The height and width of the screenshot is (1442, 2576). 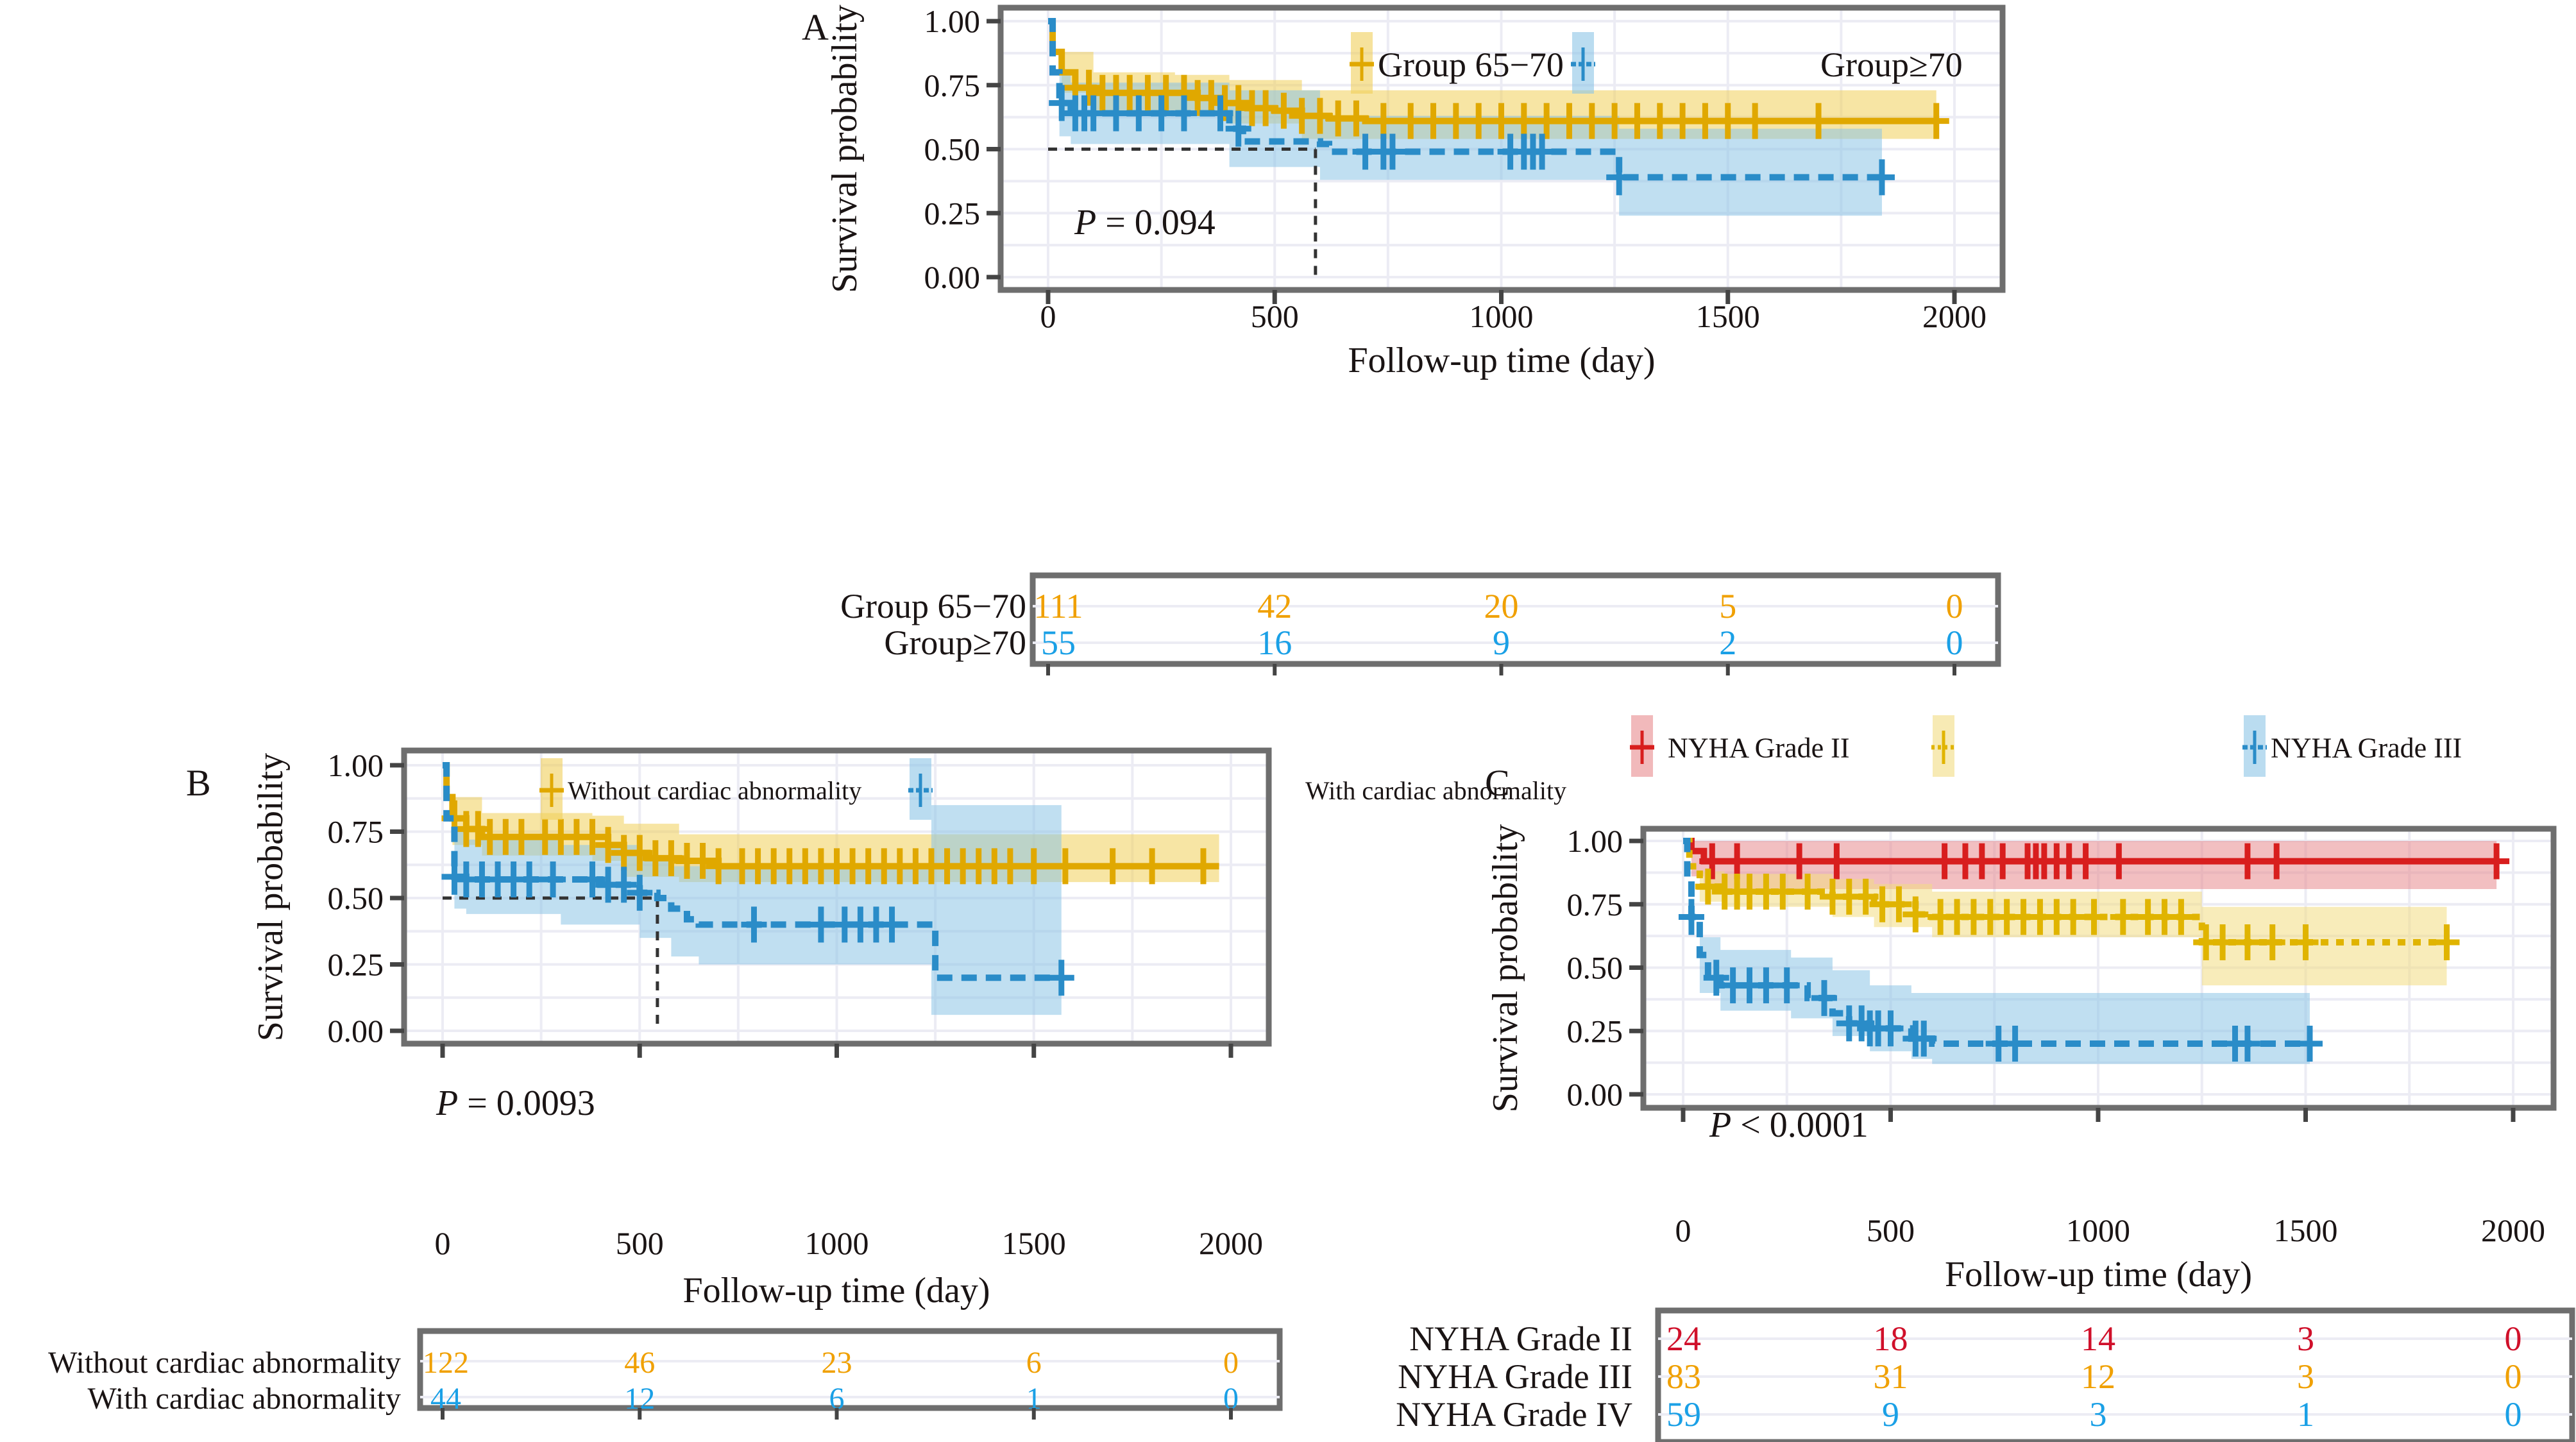 What do you see at coordinates (1515, 1376) in the screenshot?
I see `risk-row-label: NYHA Grade III` at bounding box center [1515, 1376].